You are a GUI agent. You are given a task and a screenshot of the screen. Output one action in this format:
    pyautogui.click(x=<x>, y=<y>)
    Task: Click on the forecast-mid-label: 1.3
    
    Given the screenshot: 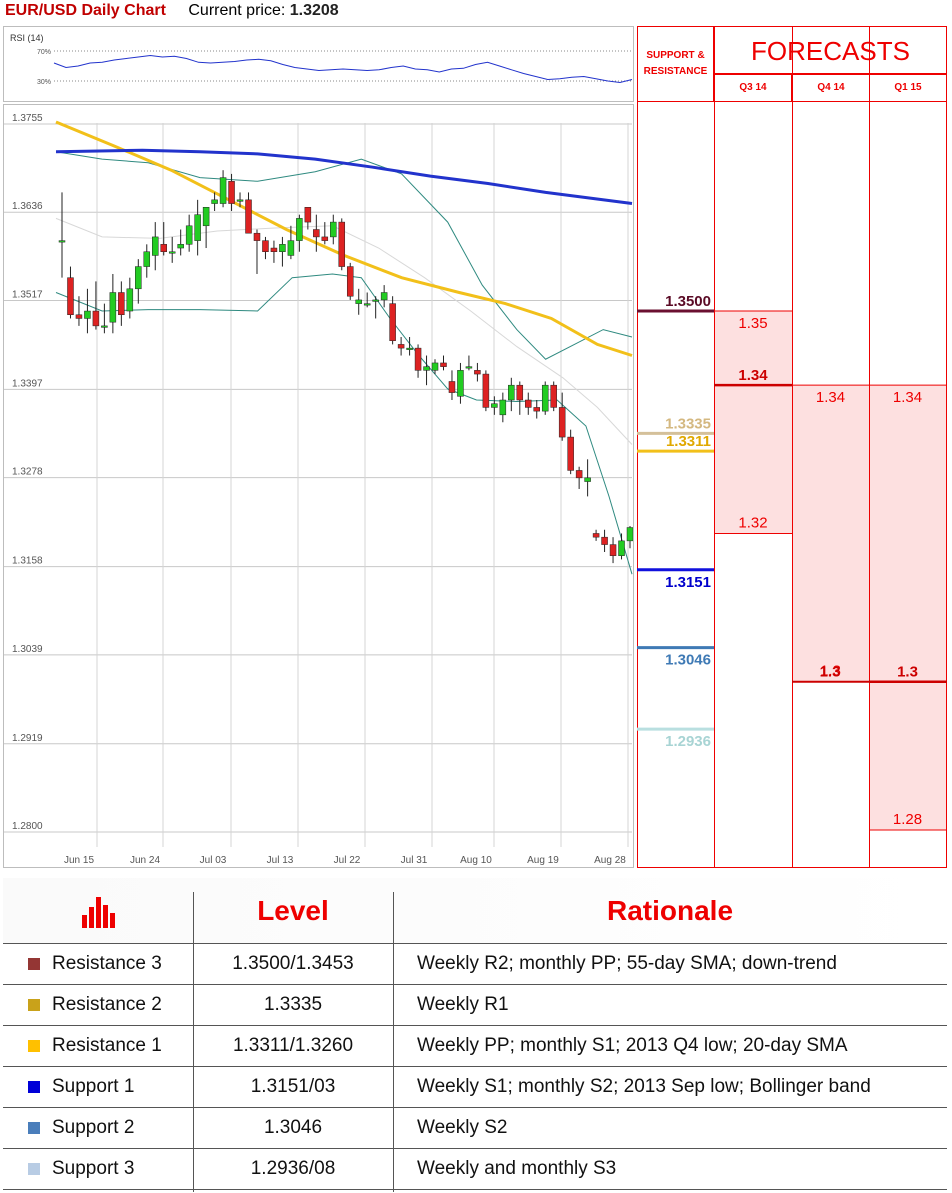 What is the action you would take?
    pyautogui.click(x=907, y=672)
    